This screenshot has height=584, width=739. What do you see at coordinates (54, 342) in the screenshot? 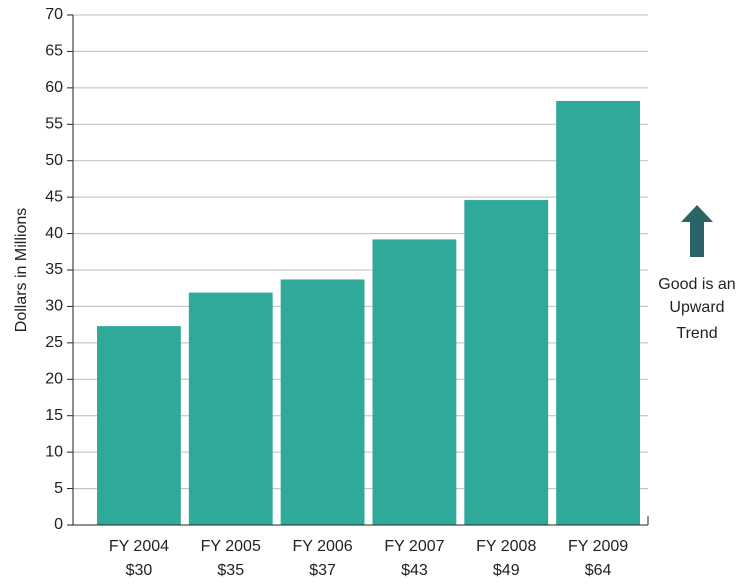
I see `y-tick-label: 25` at bounding box center [54, 342].